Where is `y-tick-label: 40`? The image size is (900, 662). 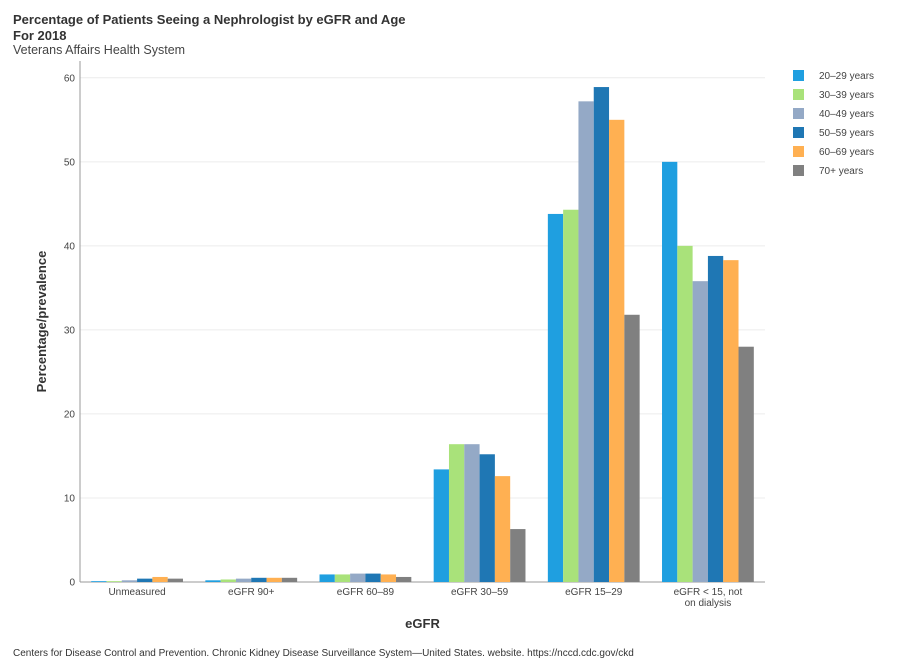
y-tick-label: 40 is located at coordinates (70, 246).